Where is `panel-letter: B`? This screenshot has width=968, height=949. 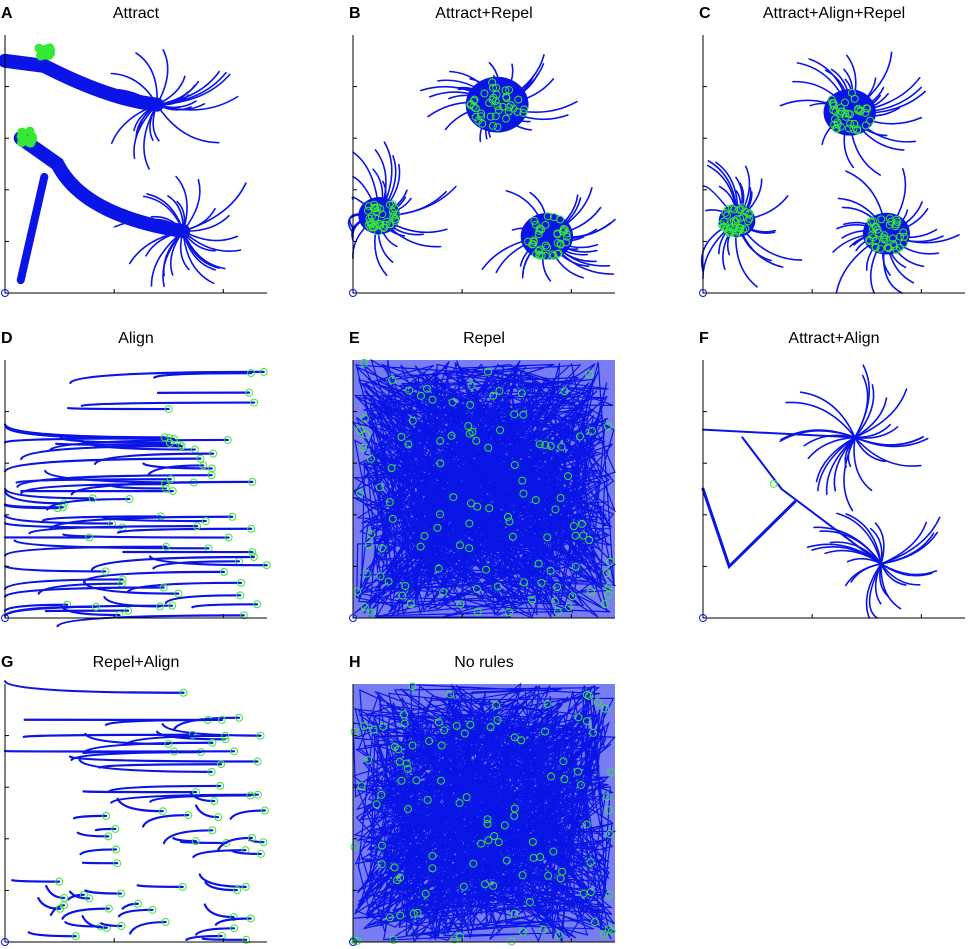 panel-letter: B is located at coordinates (355, 13).